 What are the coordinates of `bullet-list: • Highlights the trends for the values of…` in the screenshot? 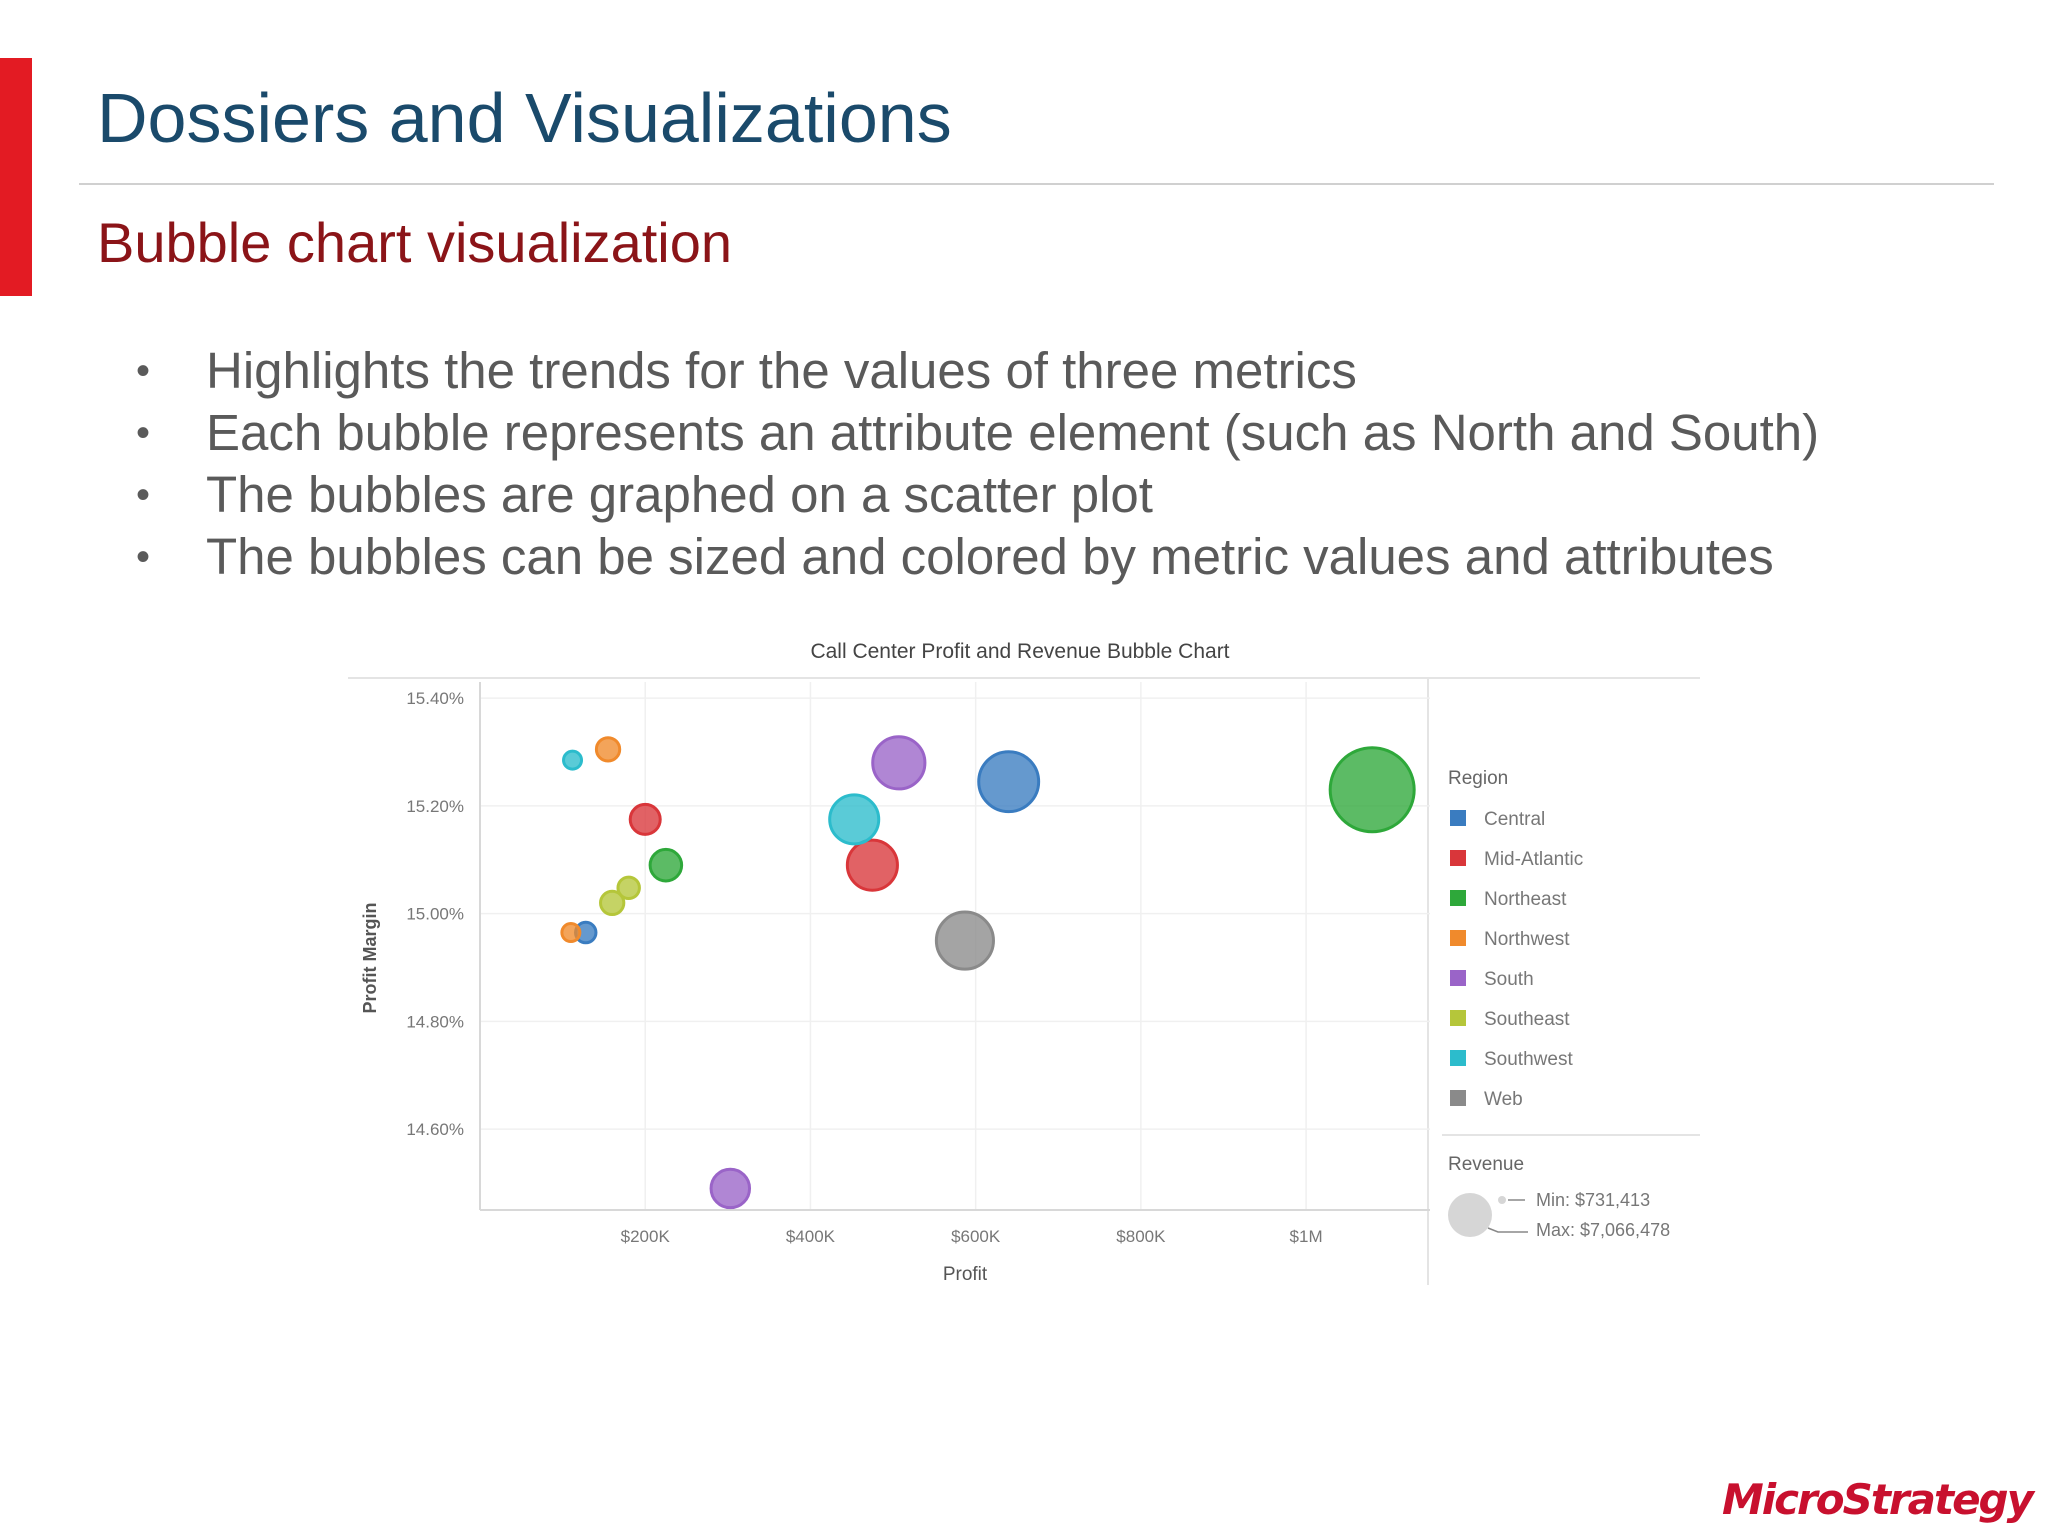 It's located at (977, 464).